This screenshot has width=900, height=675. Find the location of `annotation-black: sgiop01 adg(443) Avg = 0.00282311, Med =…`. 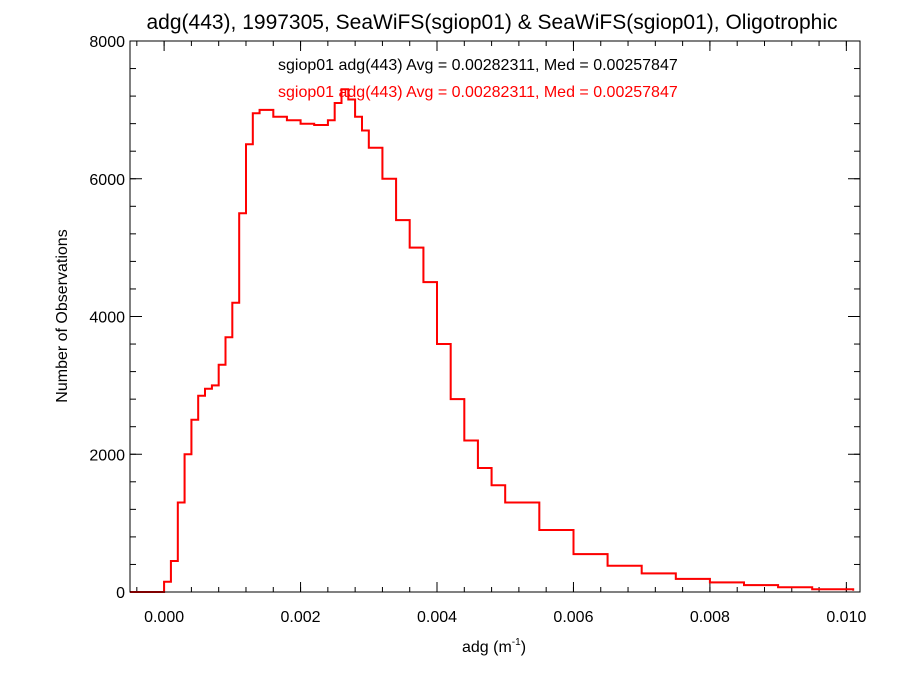

annotation-black: sgiop01 adg(443) Avg = 0.00282311, Med =… is located at coordinates (478, 65).